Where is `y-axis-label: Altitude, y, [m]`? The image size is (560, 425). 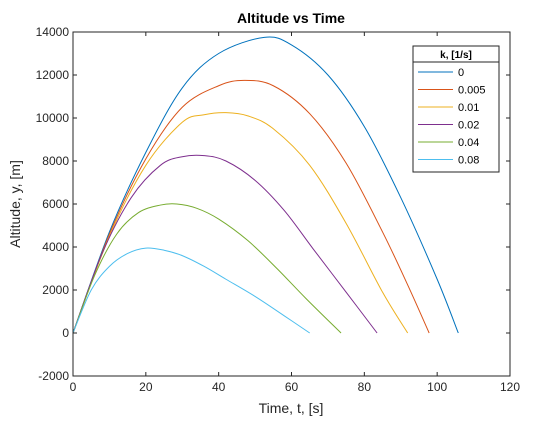 y-axis-label: Altitude, y, [m] is located at coordinates (15, 204).